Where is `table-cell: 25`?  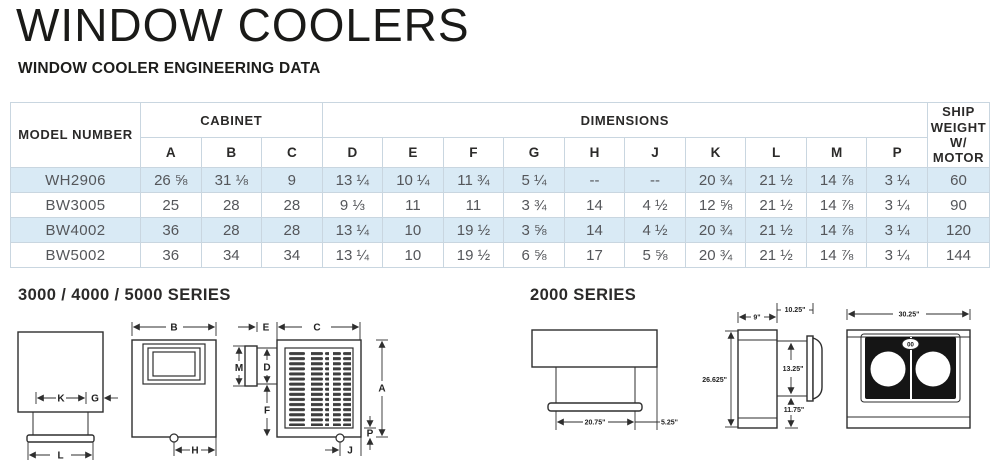 table-cell: 25 is located at coordinates (171, 205).